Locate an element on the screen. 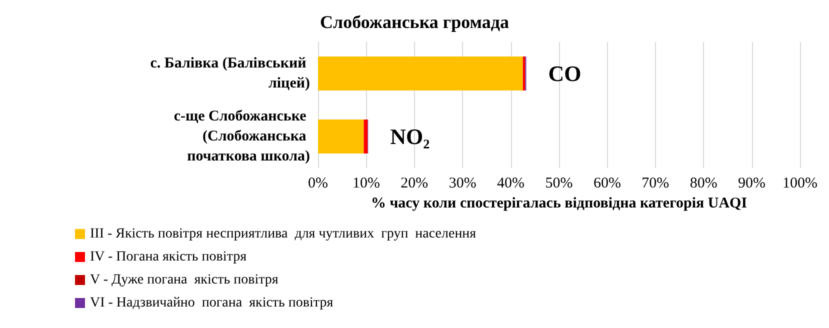 This screenshot has height=328, width=829. x-tick-label: 100% is located at coordinates (800, 184).